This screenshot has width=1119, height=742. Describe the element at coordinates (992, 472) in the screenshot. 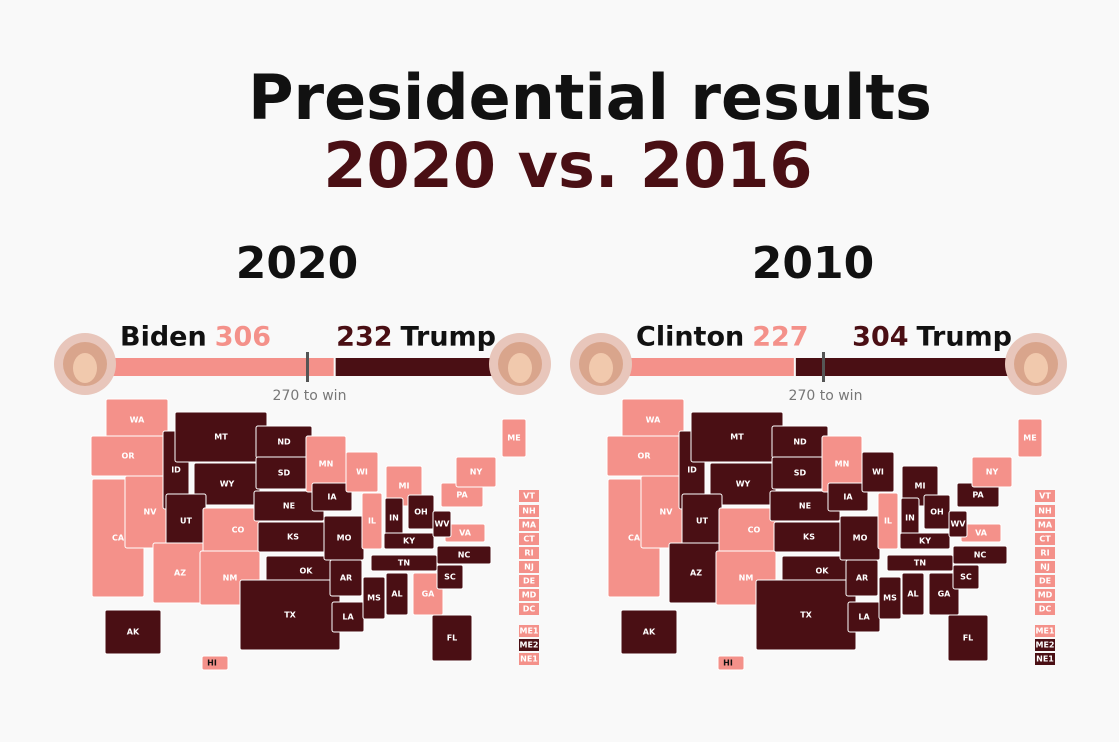

I see `state-label: NY` at that location.